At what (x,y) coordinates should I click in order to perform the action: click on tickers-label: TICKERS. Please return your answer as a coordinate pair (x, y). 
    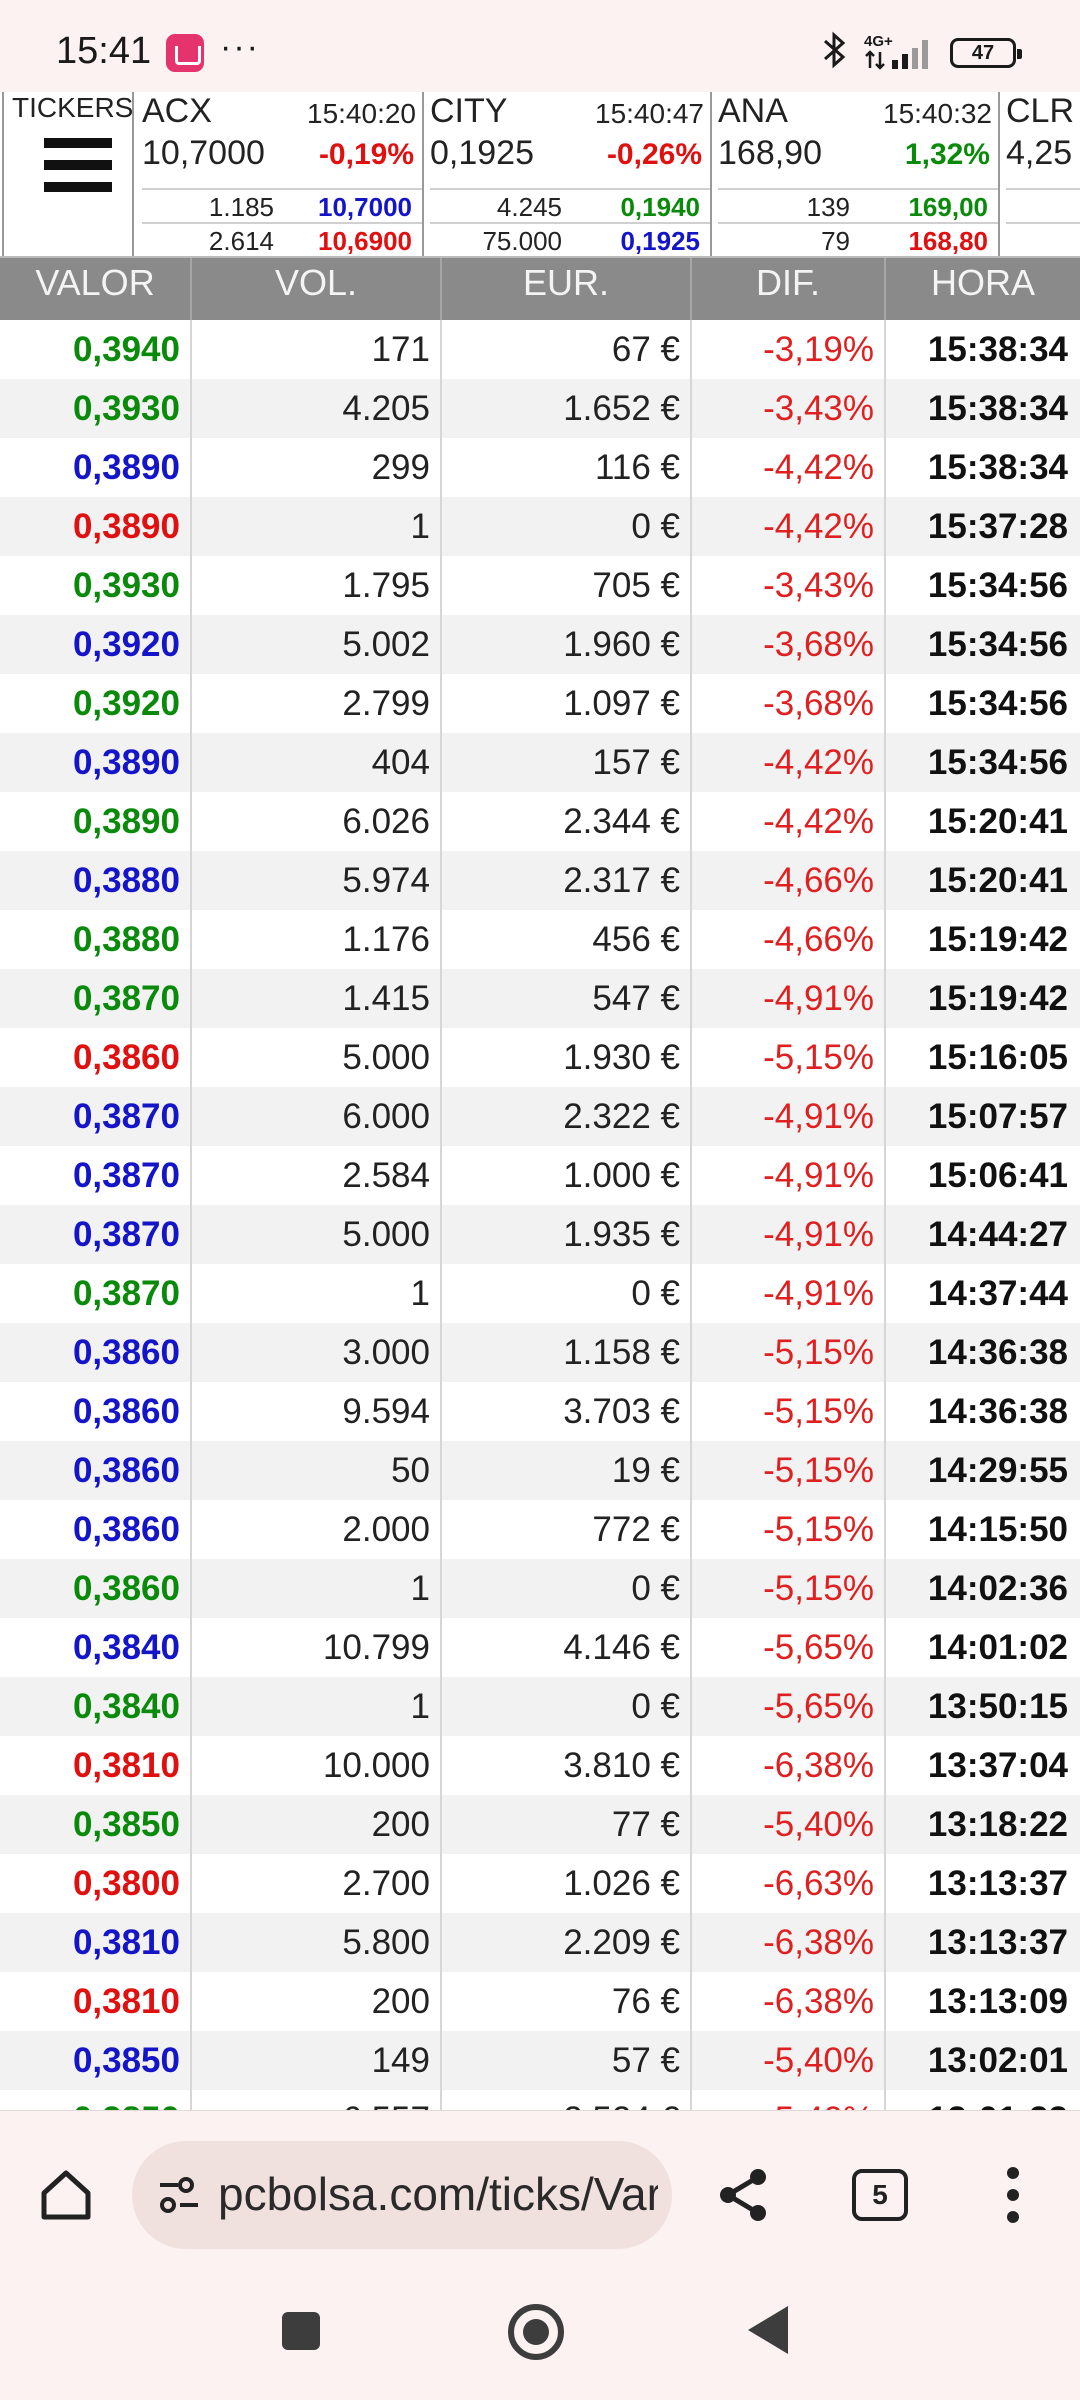
    Looking at the image, I should click on (73, 107).